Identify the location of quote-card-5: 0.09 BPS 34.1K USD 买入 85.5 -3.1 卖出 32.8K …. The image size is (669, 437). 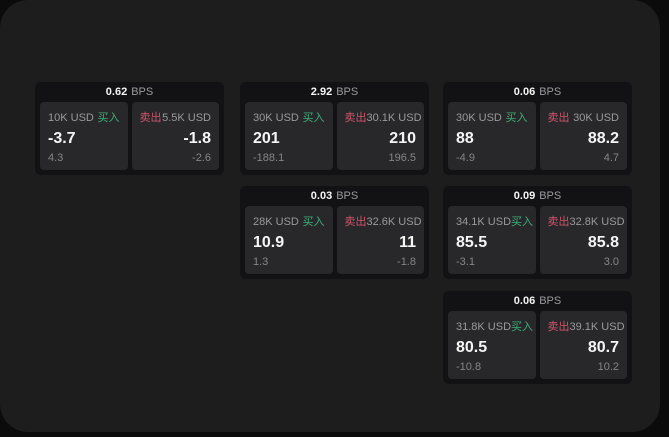
(537, 232).